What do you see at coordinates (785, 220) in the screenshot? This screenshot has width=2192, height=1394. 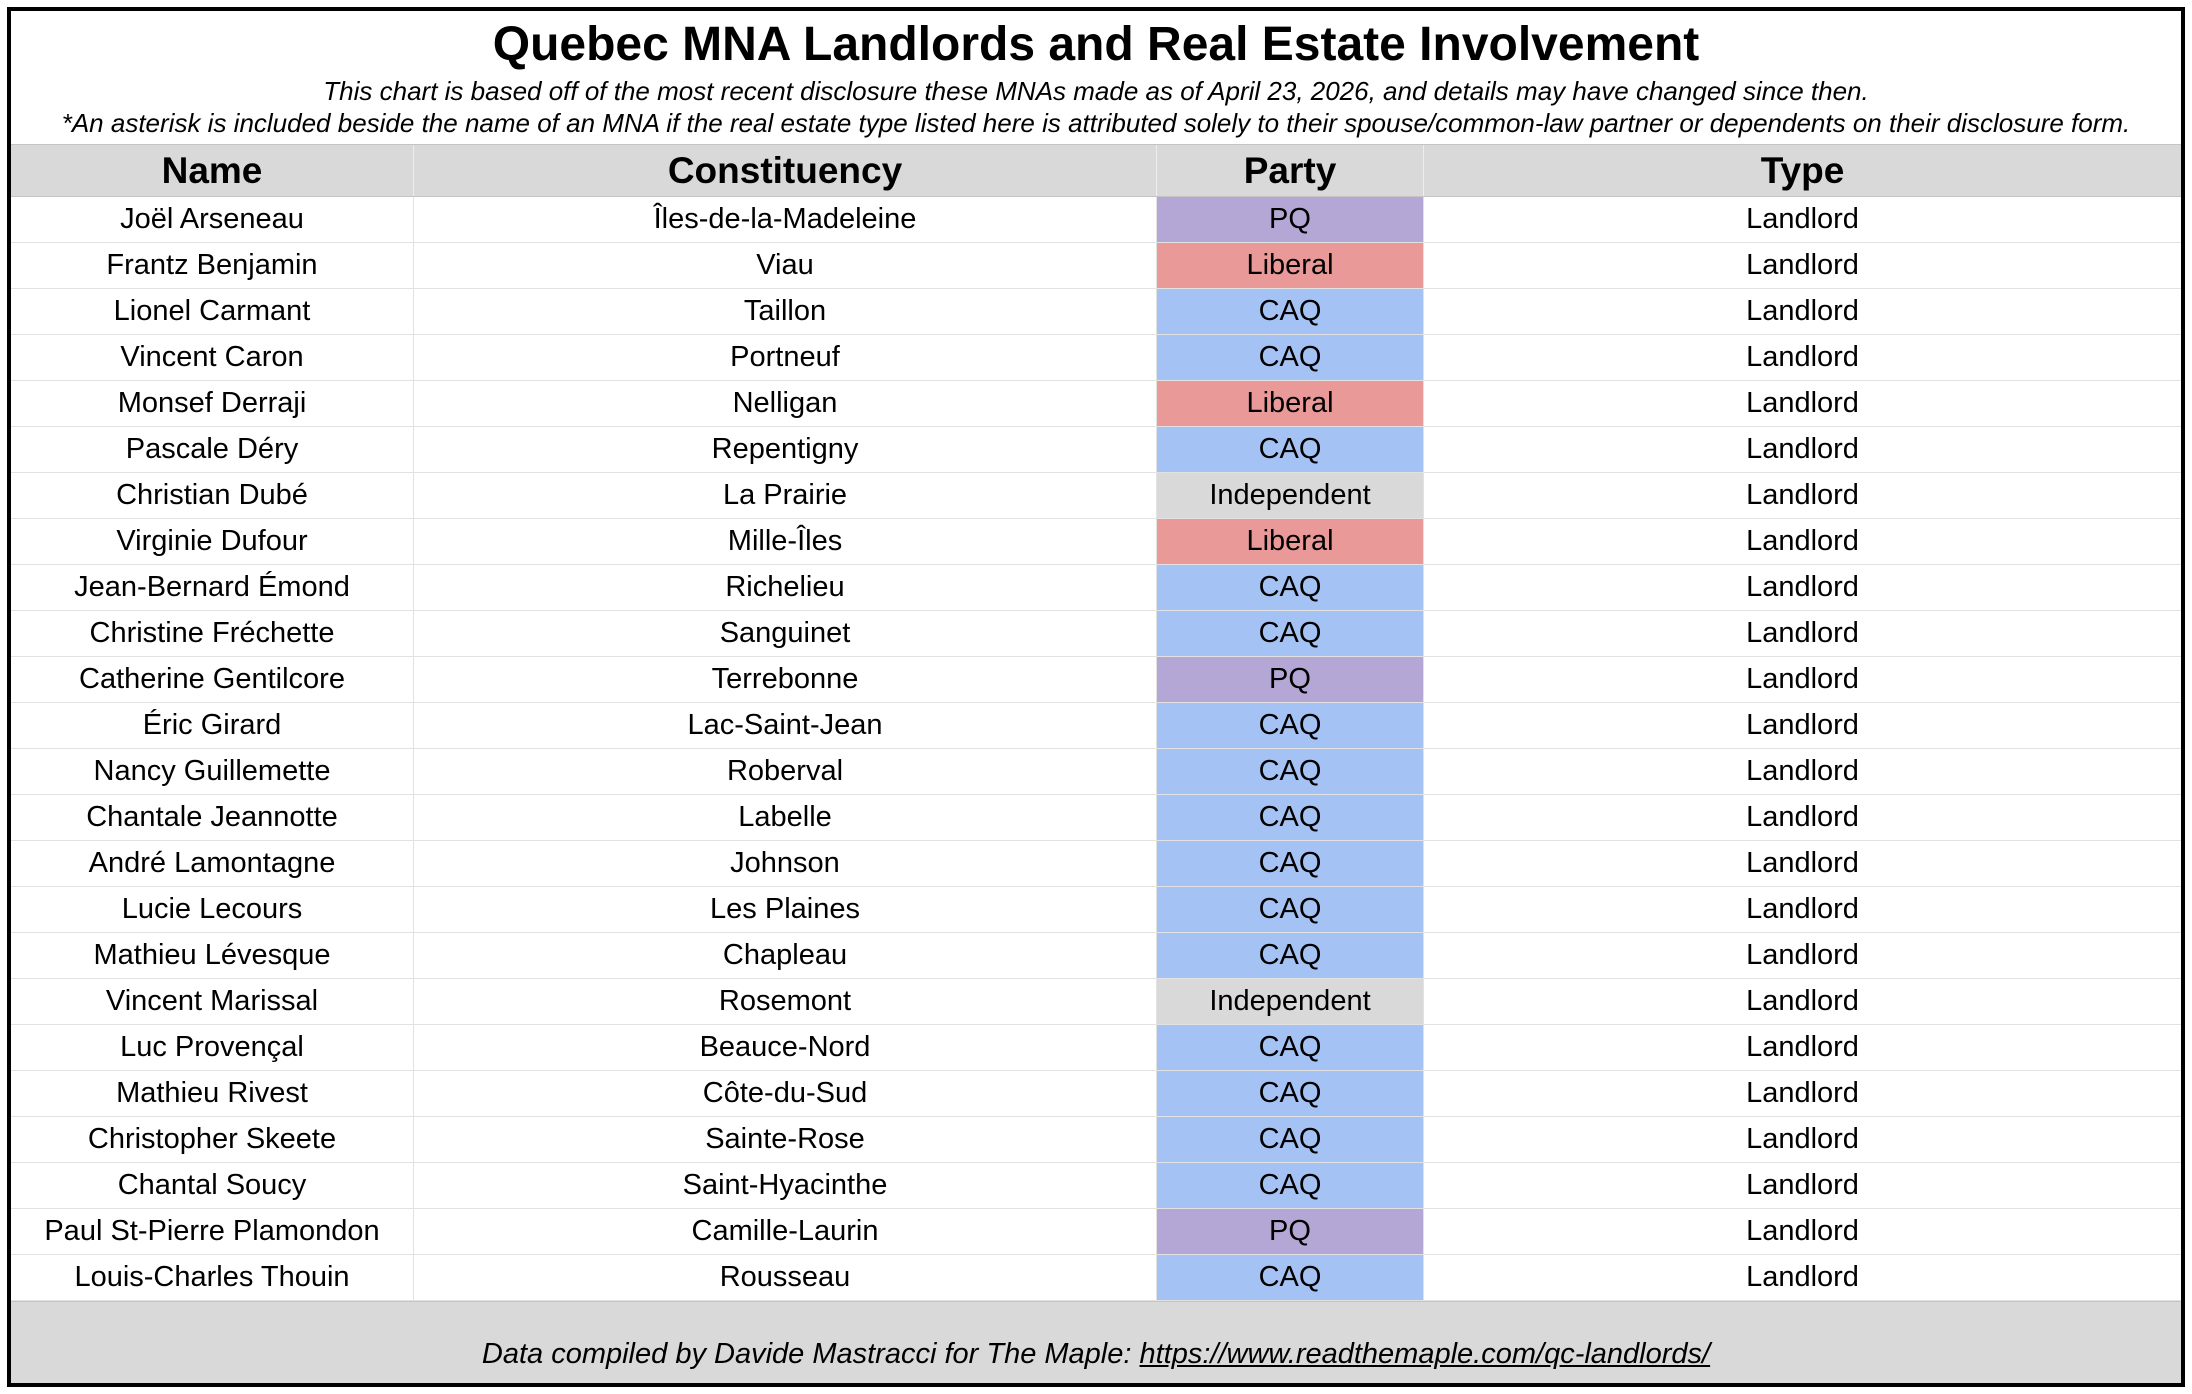 I see `constituency-cell: Îles-de-la-Madeleine` at bounding box center [785, 220].